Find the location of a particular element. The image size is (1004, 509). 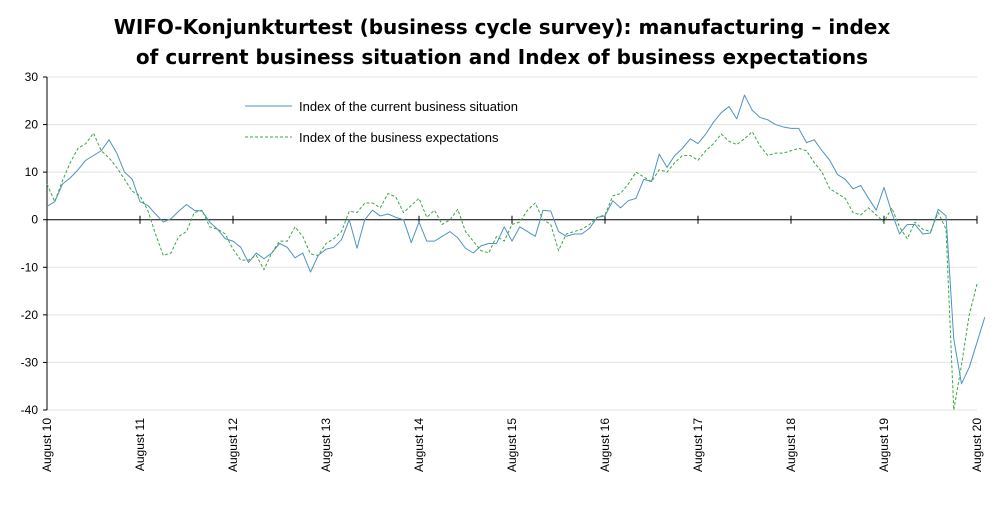

y-tick-label: -30 is located at coordinates (30, 362).